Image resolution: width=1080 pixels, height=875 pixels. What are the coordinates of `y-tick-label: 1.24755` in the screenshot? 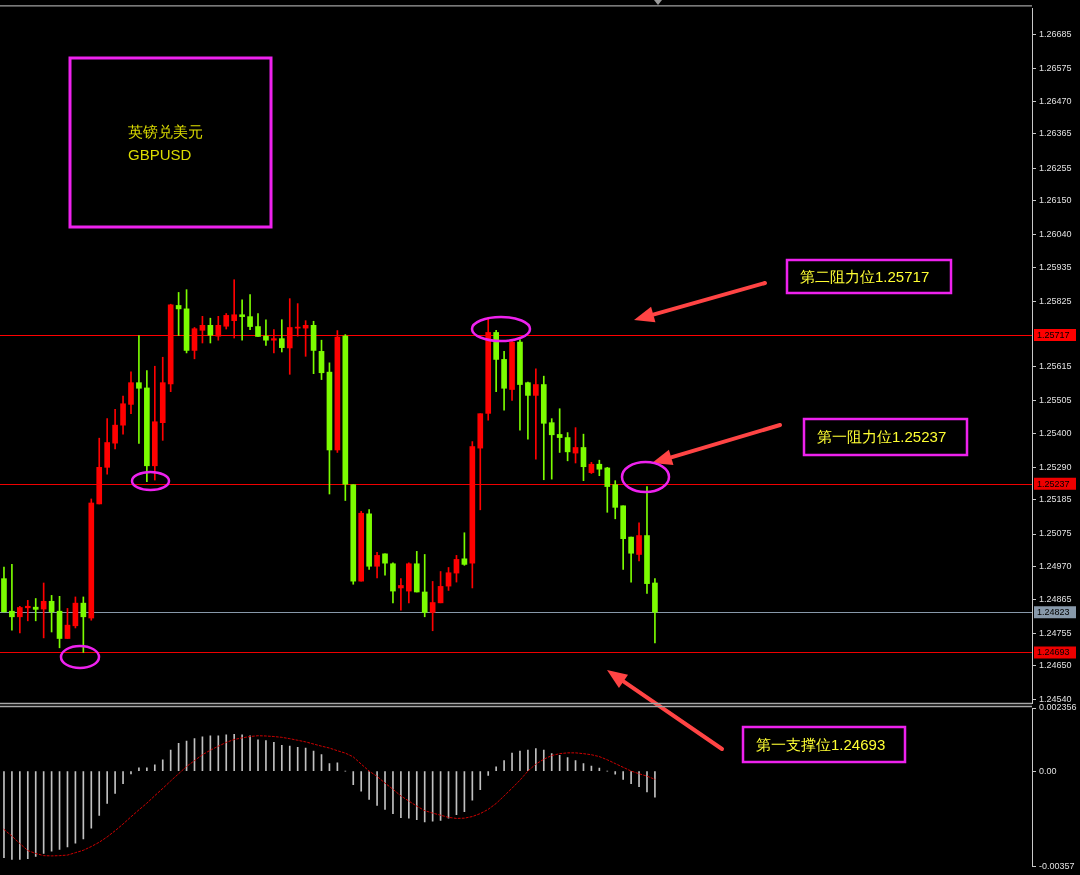 It's located at (1055, 632).